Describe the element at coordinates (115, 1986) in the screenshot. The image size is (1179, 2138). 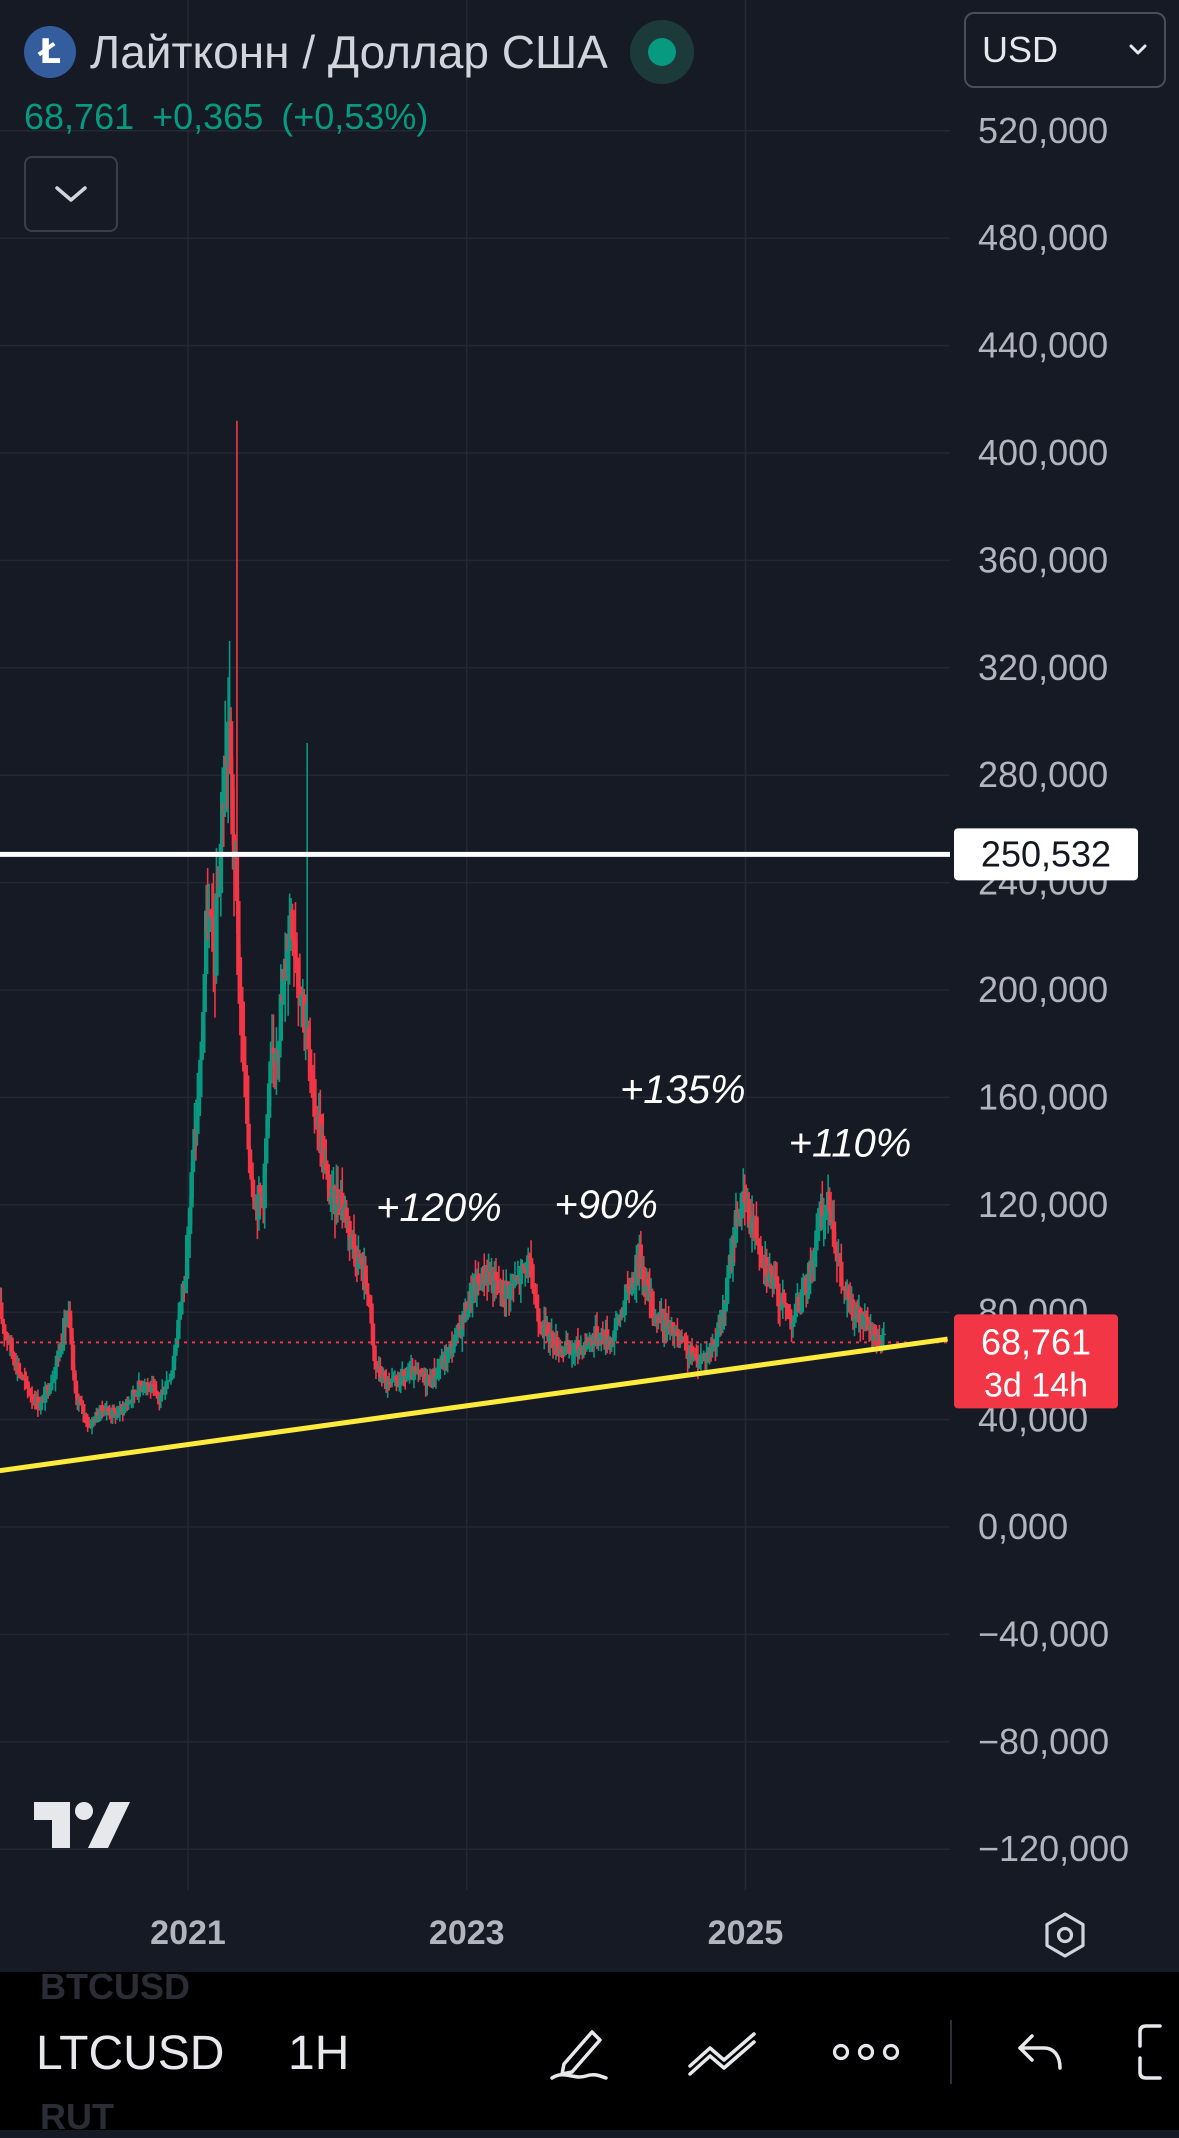
I see `symbol-picker-prev: BTCUSD` at that location.